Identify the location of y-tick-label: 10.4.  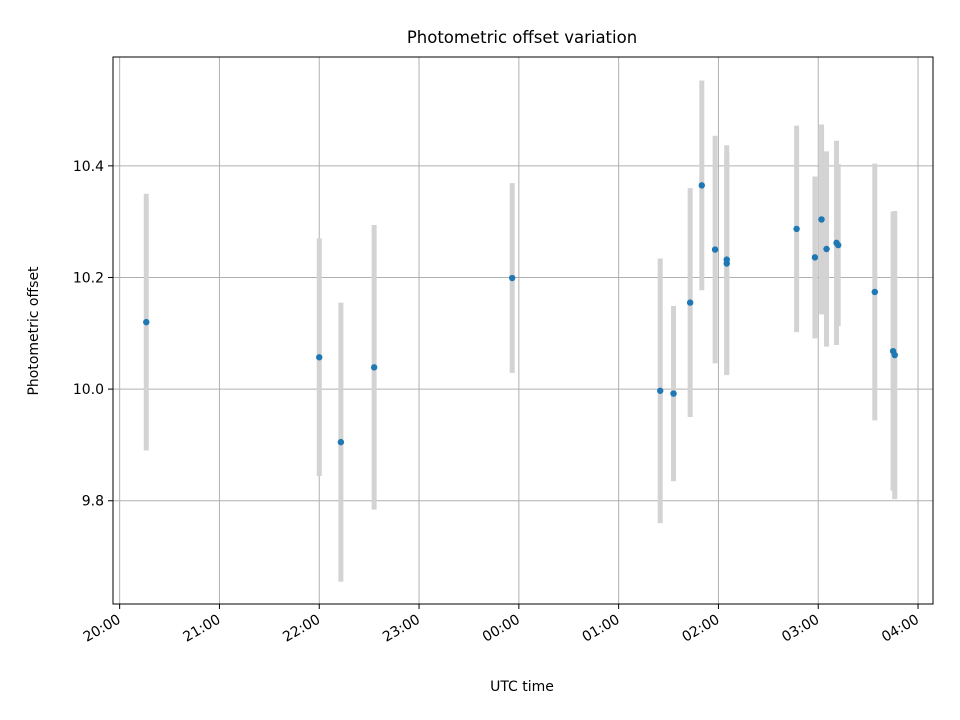
(88, 167).